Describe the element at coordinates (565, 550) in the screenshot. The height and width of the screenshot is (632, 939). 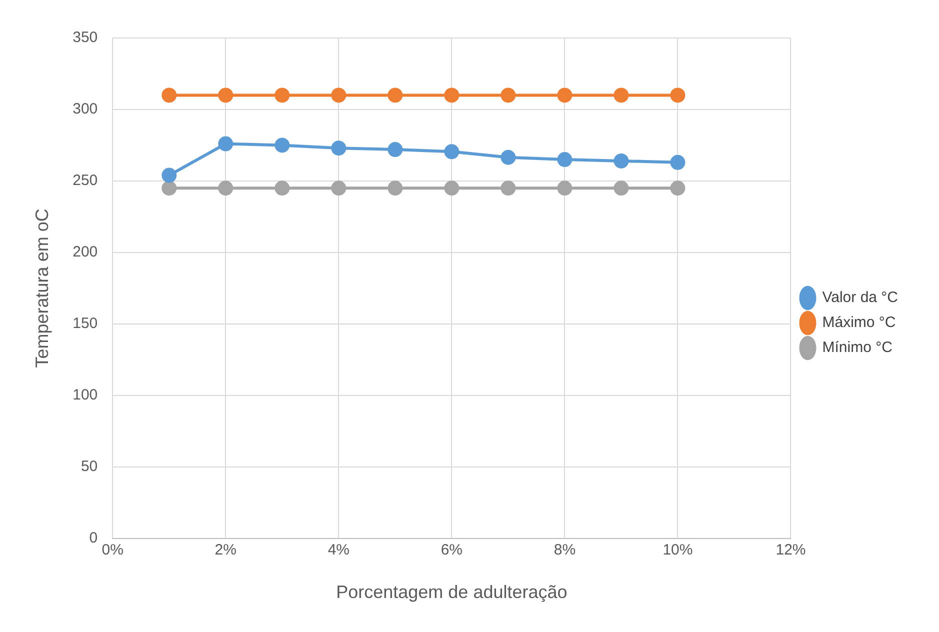
I see `x-tick-label: 8%` at that location.